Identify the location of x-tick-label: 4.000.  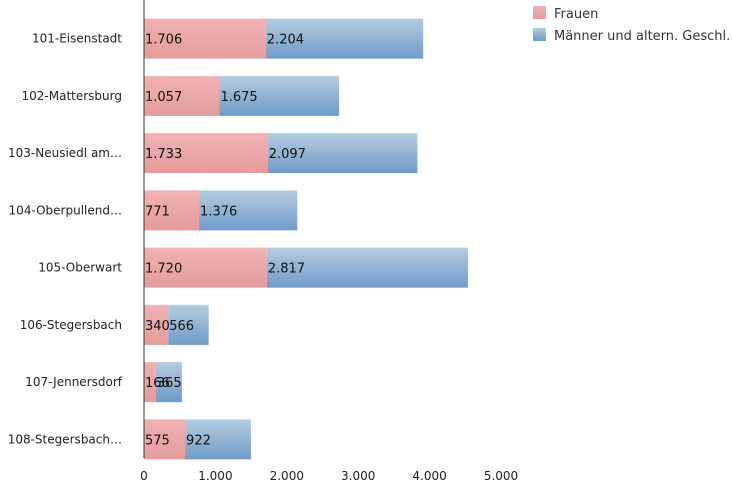
(429, 476).